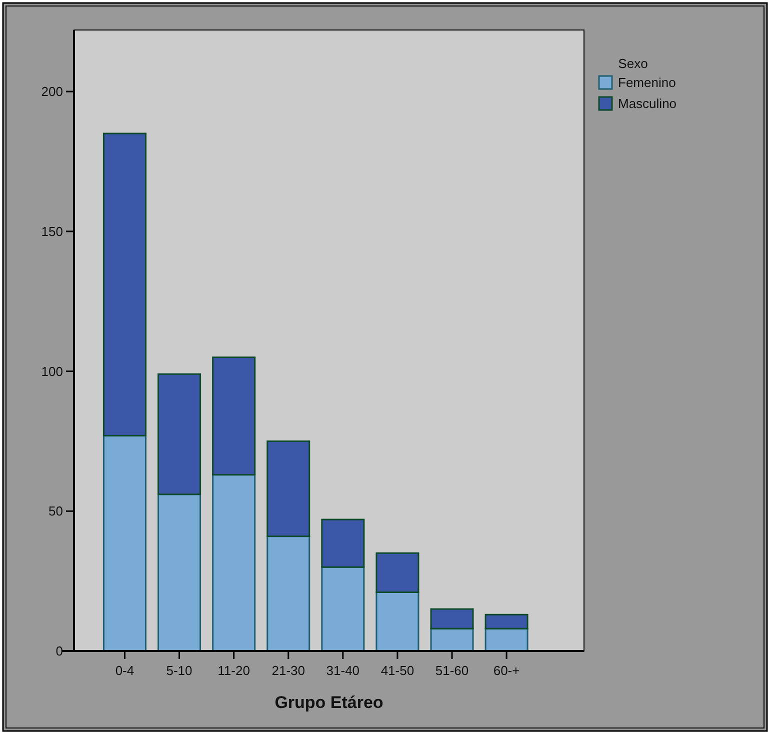 This screenshot has width=770, height=734. Describe the element at coordinates (452, 670) in the screenshot. I see `x-tick-label: 51-60` at that location.